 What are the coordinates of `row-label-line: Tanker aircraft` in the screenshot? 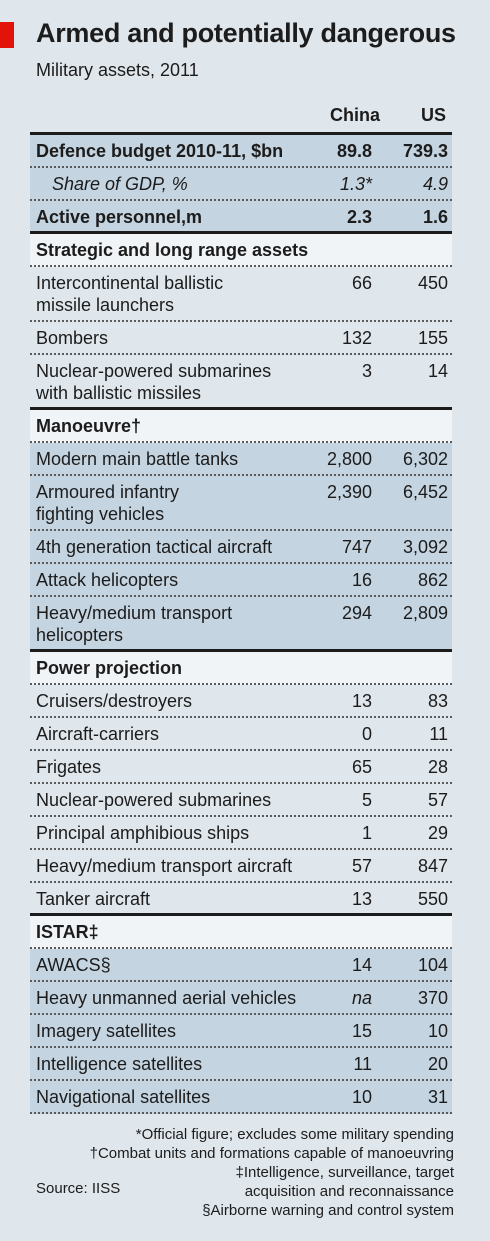 It's located at (93, 899).